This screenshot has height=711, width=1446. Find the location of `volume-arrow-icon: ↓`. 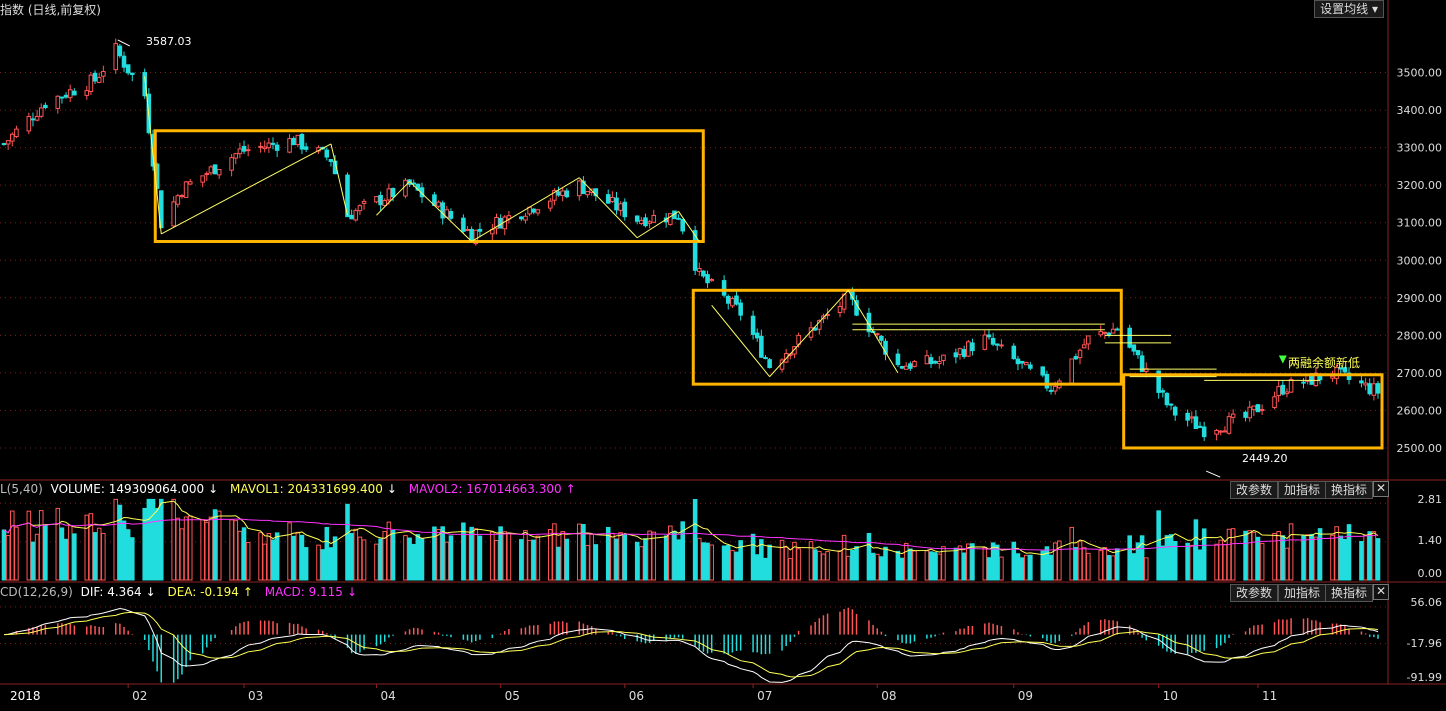

volume-arrow-icon: ↓ is located at coordinates (213, 489).